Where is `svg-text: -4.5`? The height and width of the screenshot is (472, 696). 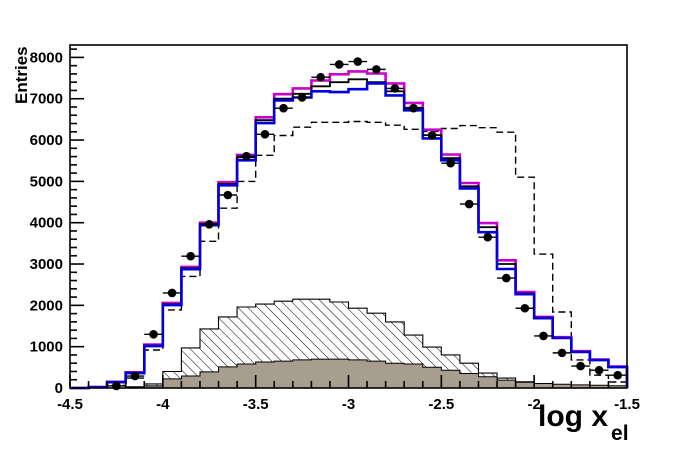 svg-text: -4.5 is located at coordinates (70, 404).